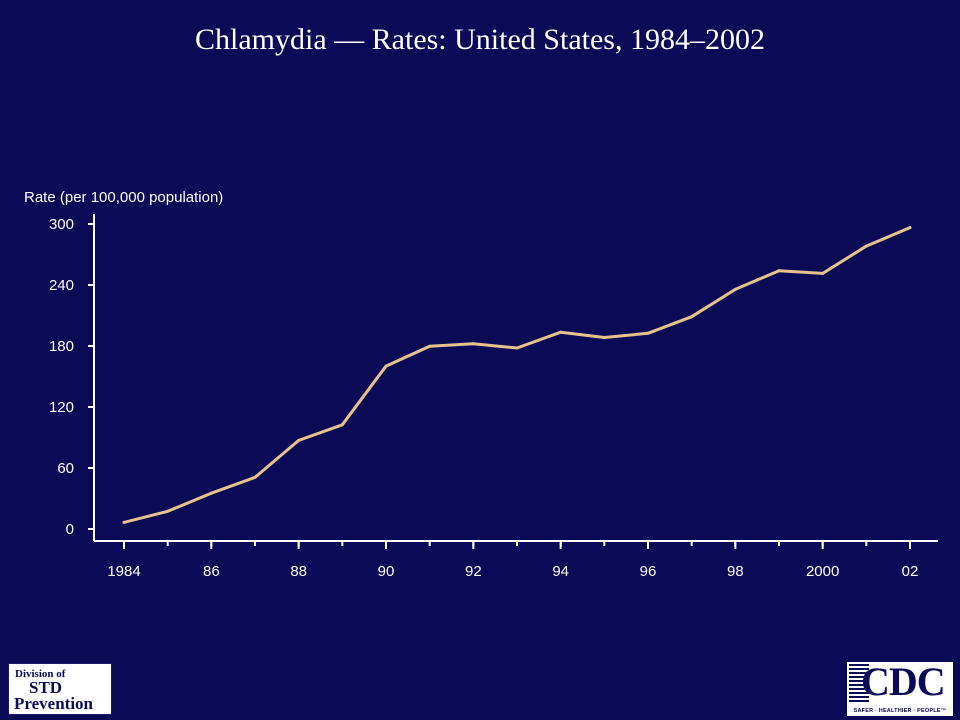 The width and height of the screenshot is (960, 720). What do you see at coordinates (40, 674) in the screenshot?
I see `std-logo-line1: Division of` at bounding box center [40, 674].